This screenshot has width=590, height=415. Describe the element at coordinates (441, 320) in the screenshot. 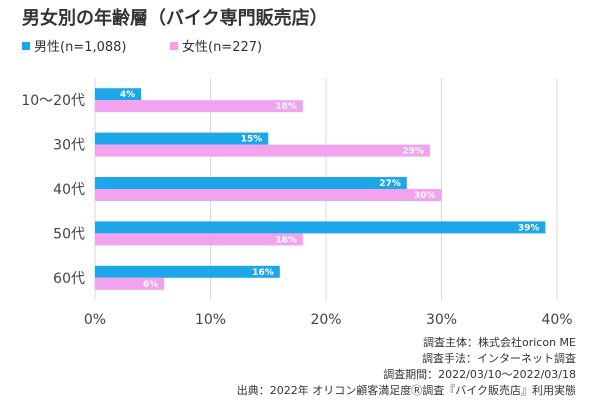

I see `x-tick-label: 30%` at that location.